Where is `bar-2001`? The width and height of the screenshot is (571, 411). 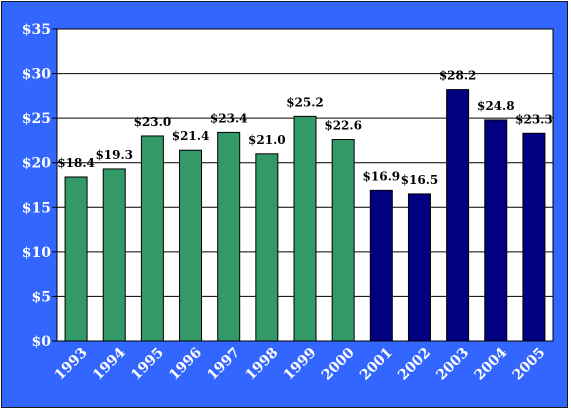
bar-2001 is located at coordinates (381, 265).